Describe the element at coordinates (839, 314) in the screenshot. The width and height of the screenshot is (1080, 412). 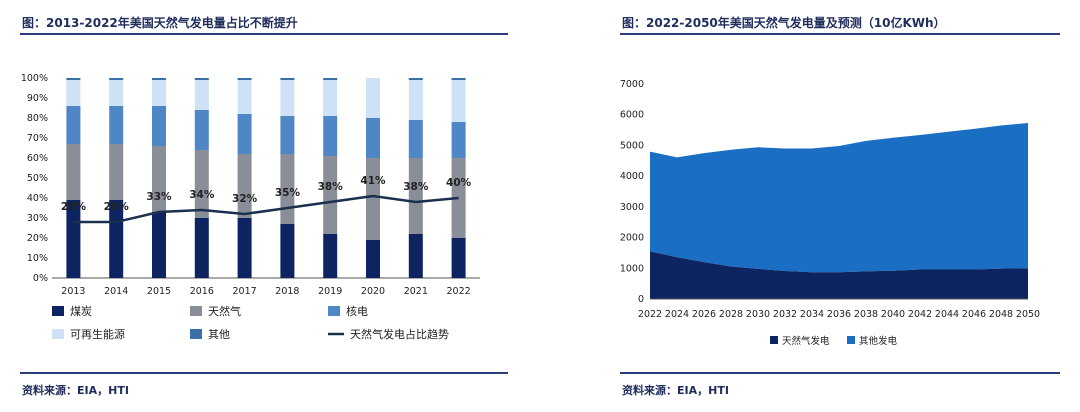
I see `x-tick-label: 2036` at that location.